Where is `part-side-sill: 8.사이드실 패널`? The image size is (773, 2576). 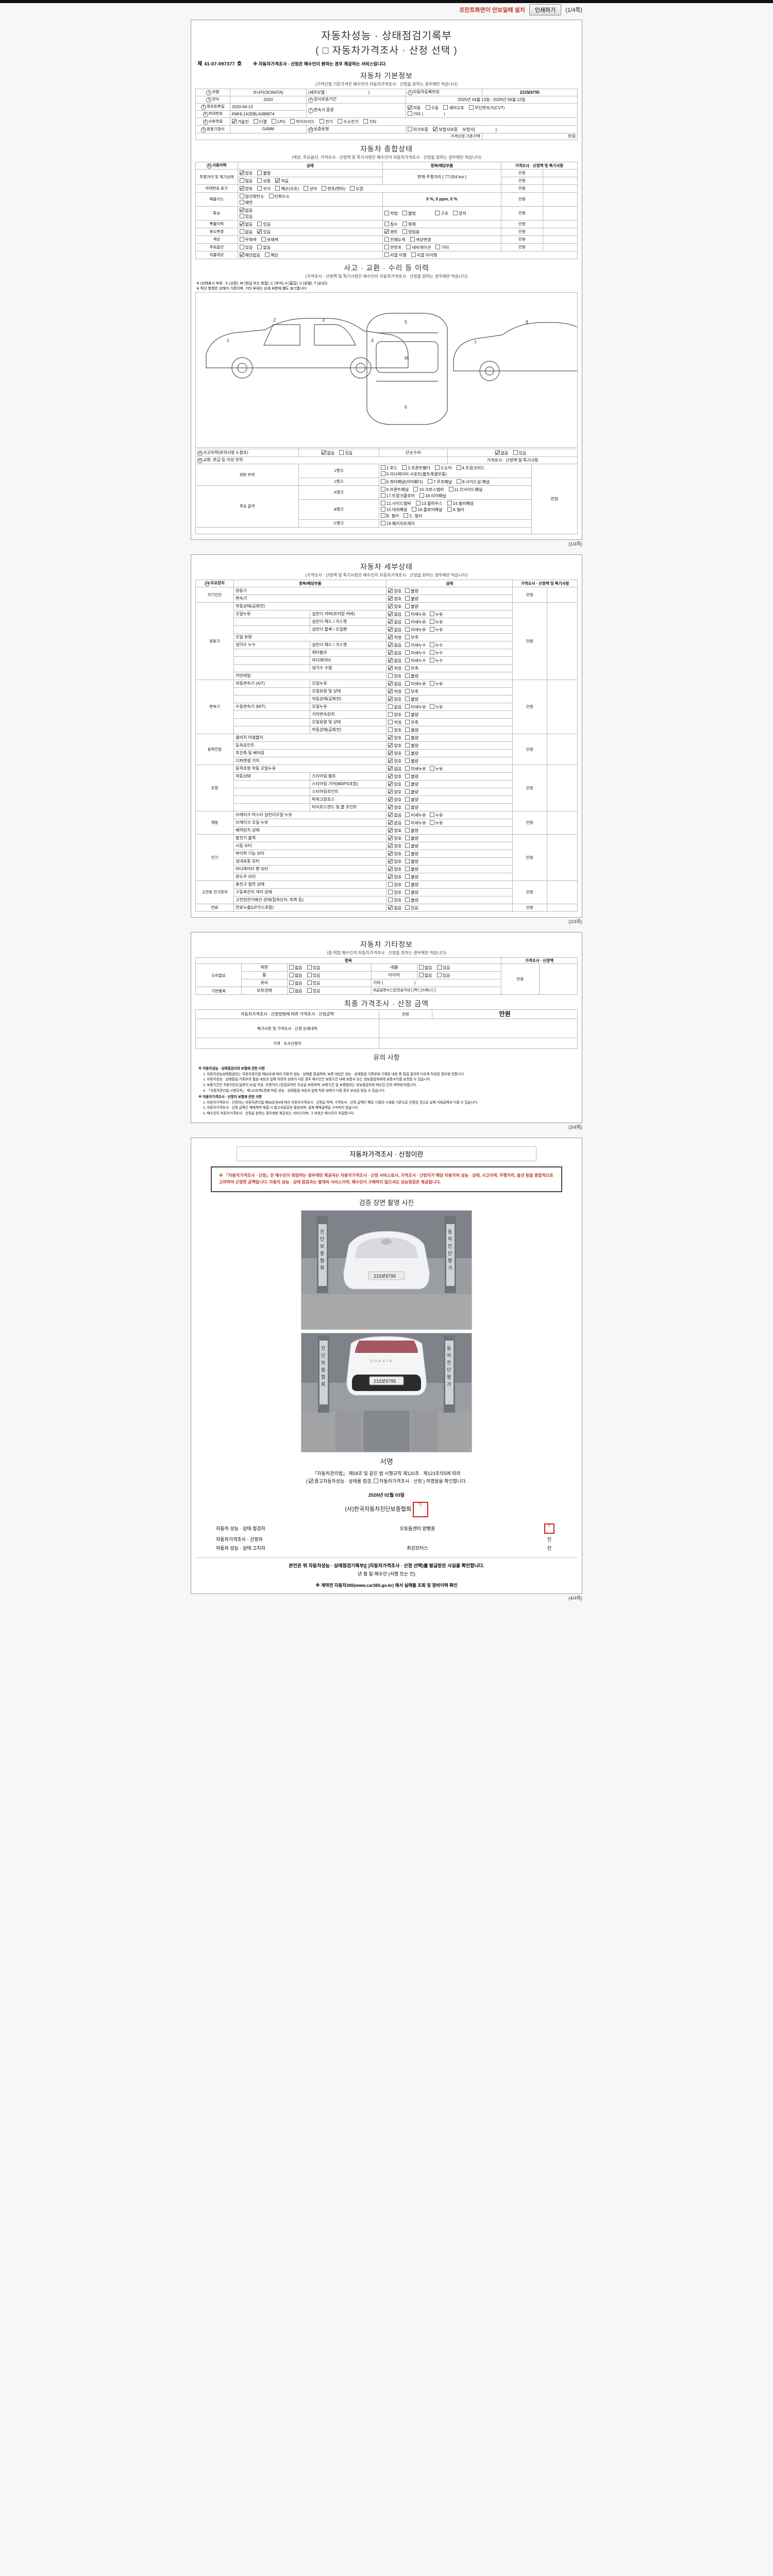 part-side-sill: 8.사이드실 패널 is located at coordinates (473, 482).